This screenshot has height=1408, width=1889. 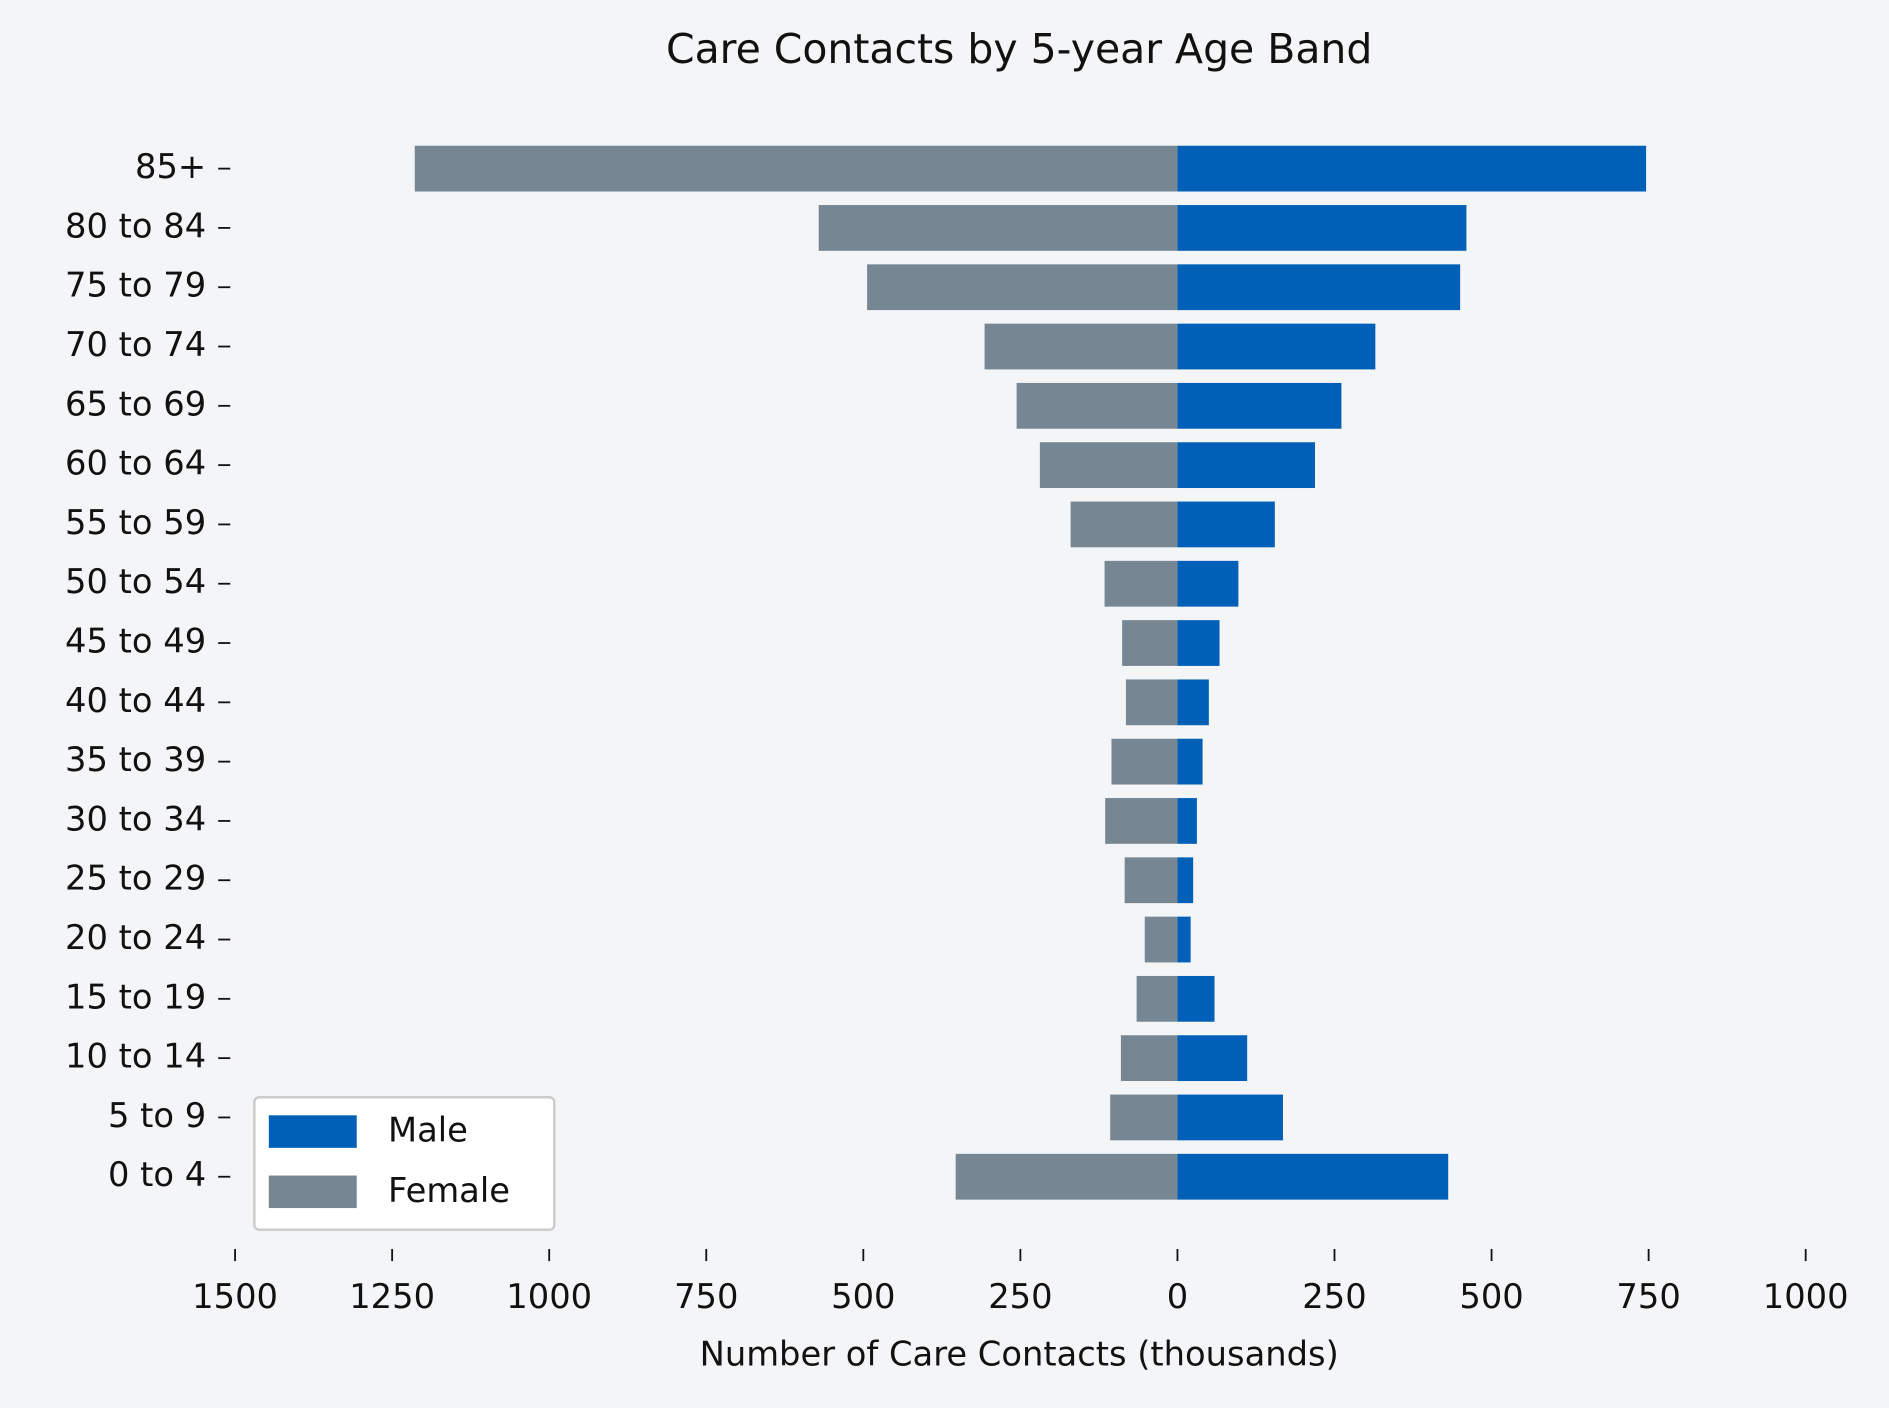 I want to click on y-tick-label: 5 to 9, so click(x=157, y=1115).